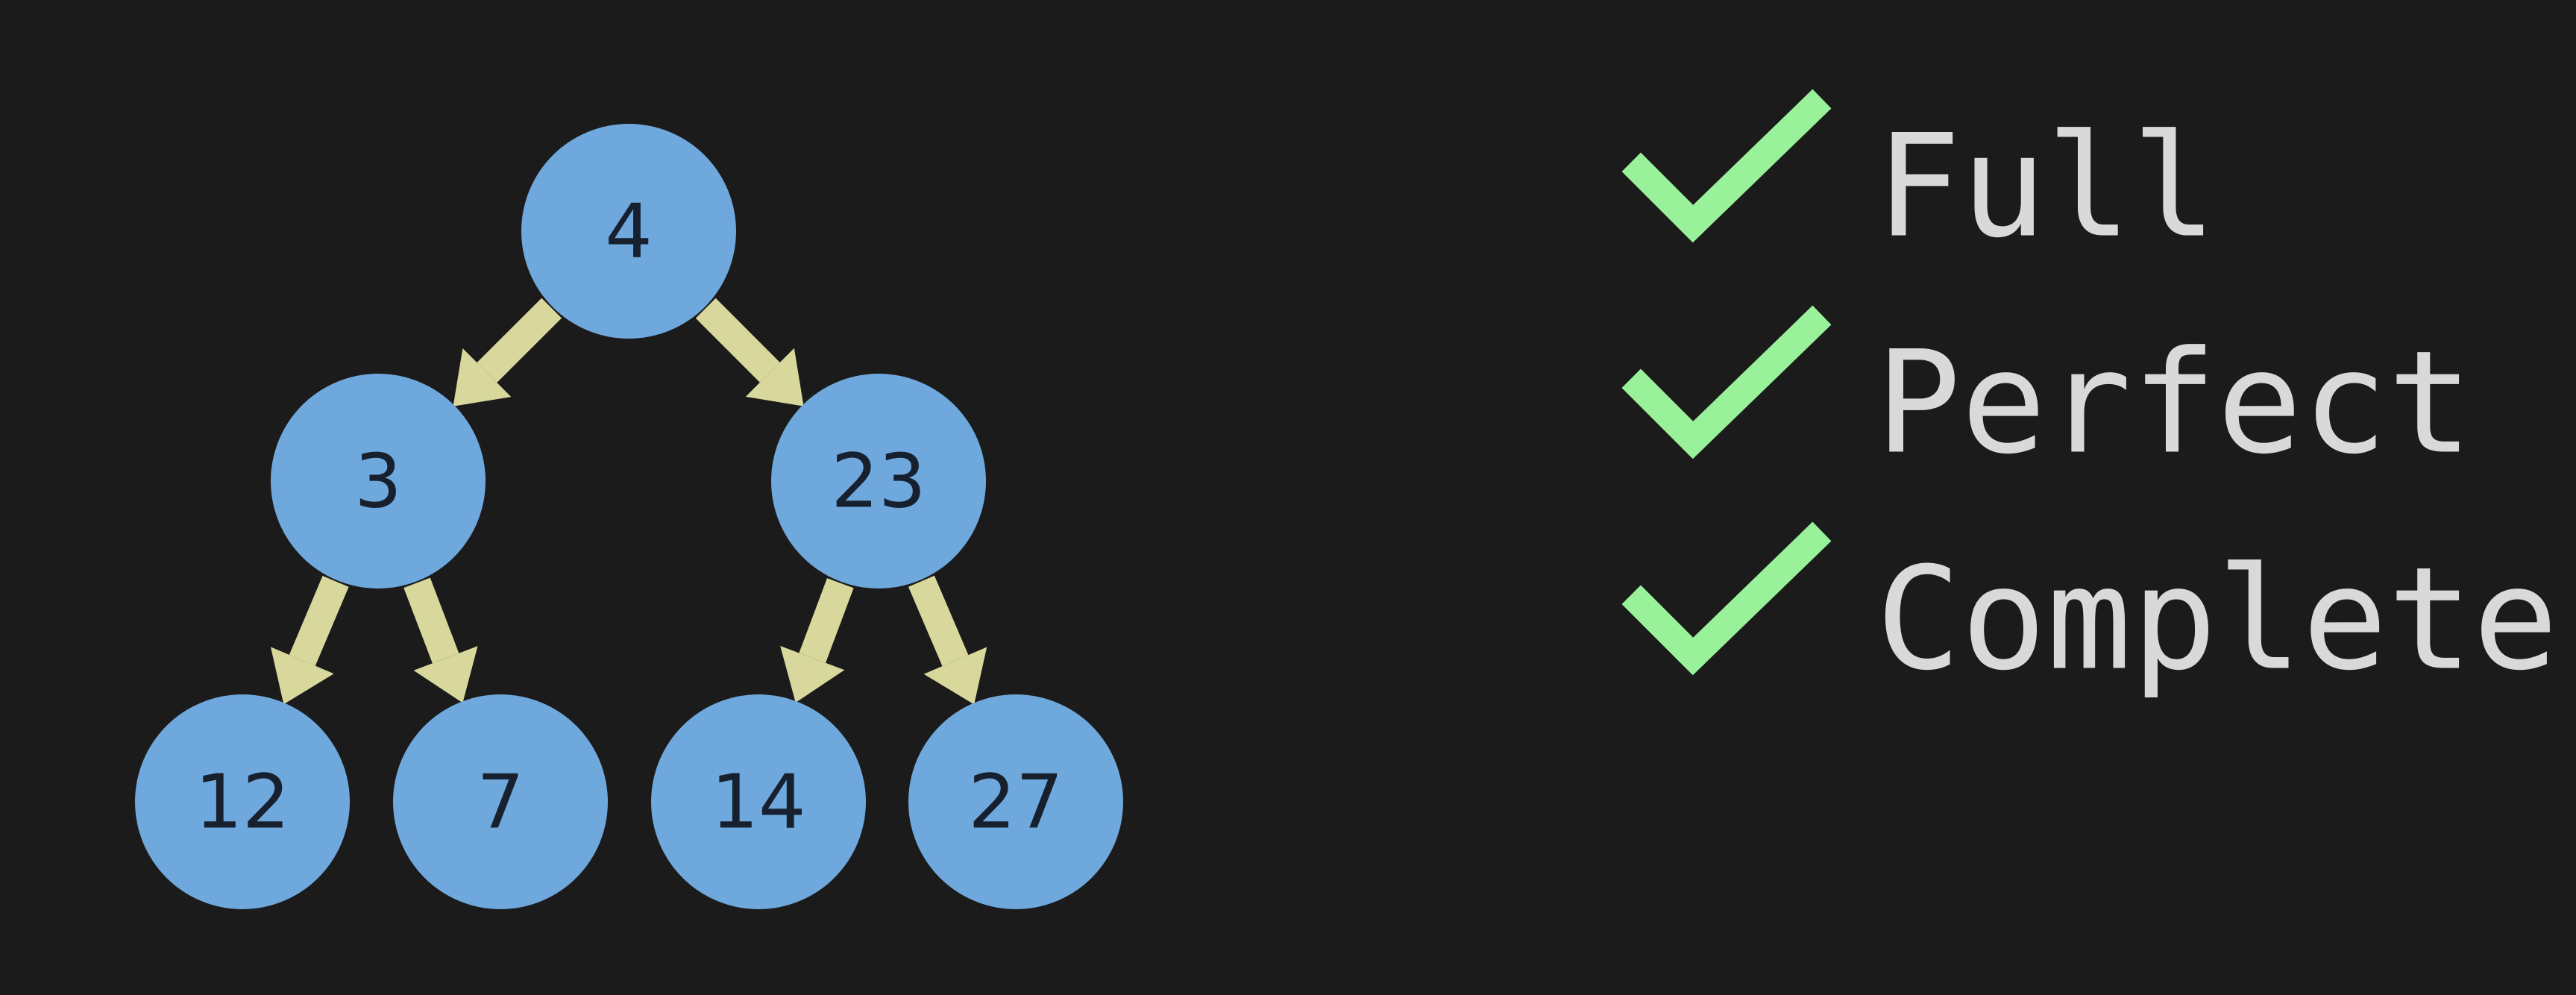  I want to click on checklist-label: Perfect, so click(2175, 403).